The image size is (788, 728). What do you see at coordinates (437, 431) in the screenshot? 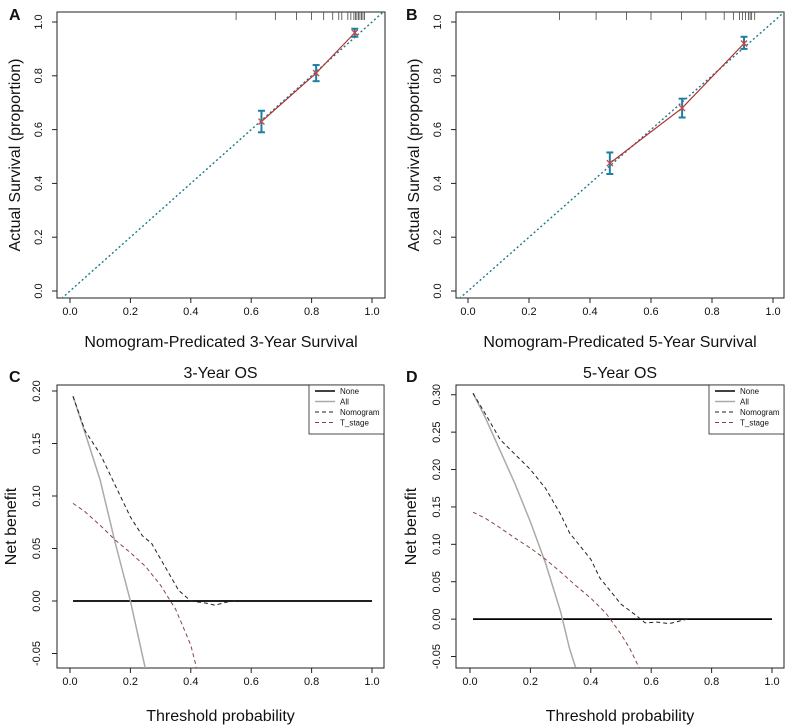
I see `y-tick-label: 0.25` at bounding box center [437, 431].